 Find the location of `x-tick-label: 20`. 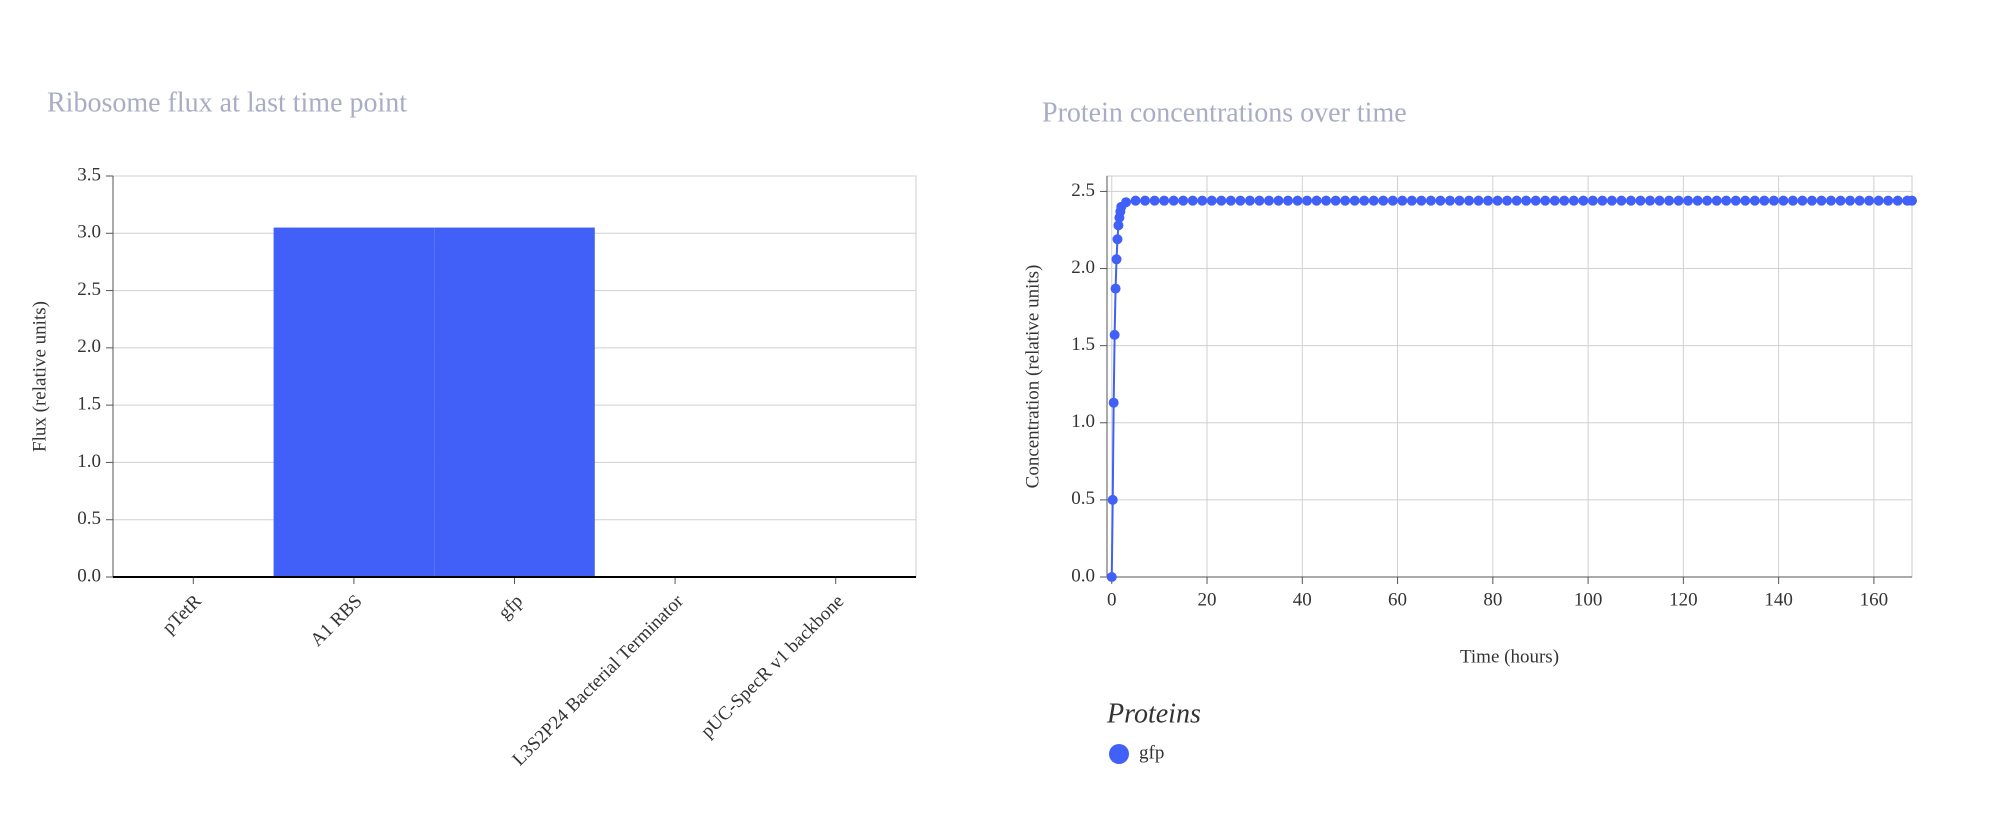

x-tick-label: 20 is located at coordinates (1207, 599).